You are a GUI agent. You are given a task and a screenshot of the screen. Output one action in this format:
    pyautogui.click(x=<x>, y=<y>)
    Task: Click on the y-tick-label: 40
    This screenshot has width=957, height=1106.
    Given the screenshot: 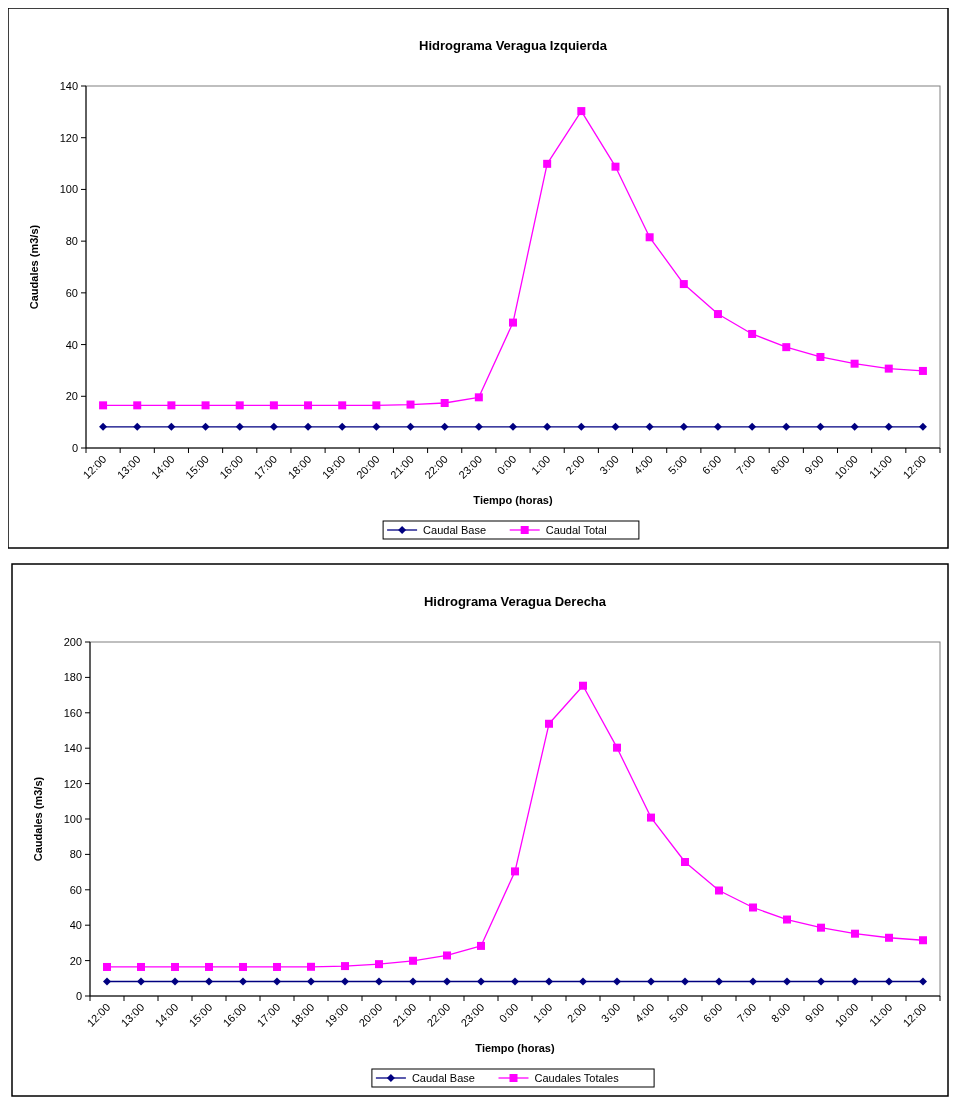 What is the action you would take?
    pyautogui.click(x=71, y=344)
    